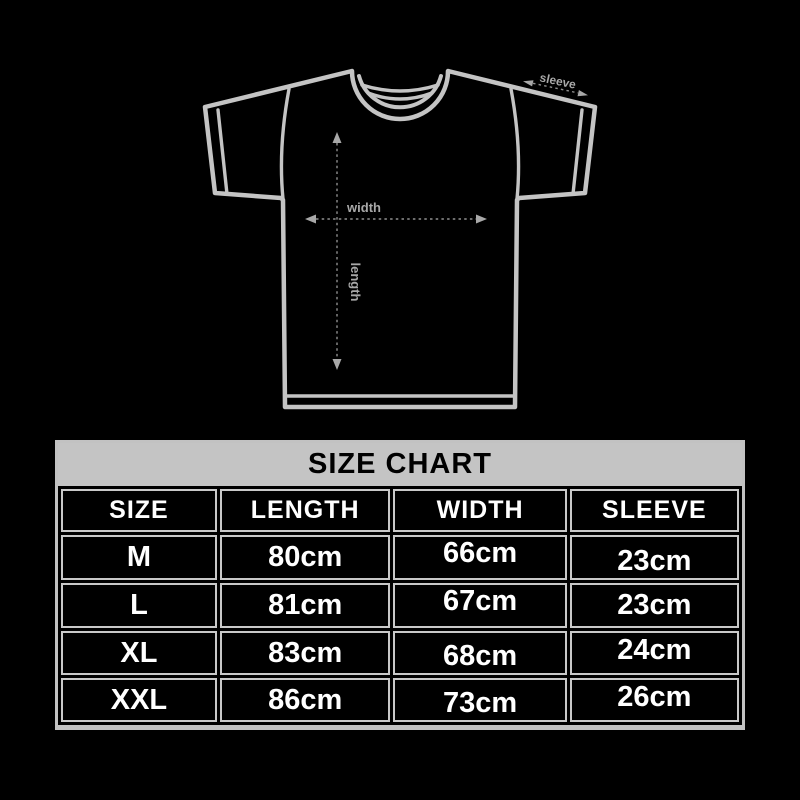 The width and height of the screenshot is (800, 800). What do you see at coordinates (557, 80) in the screenshot?
I see `sleeve-label: sleeve` at bounding box center [557, 80].